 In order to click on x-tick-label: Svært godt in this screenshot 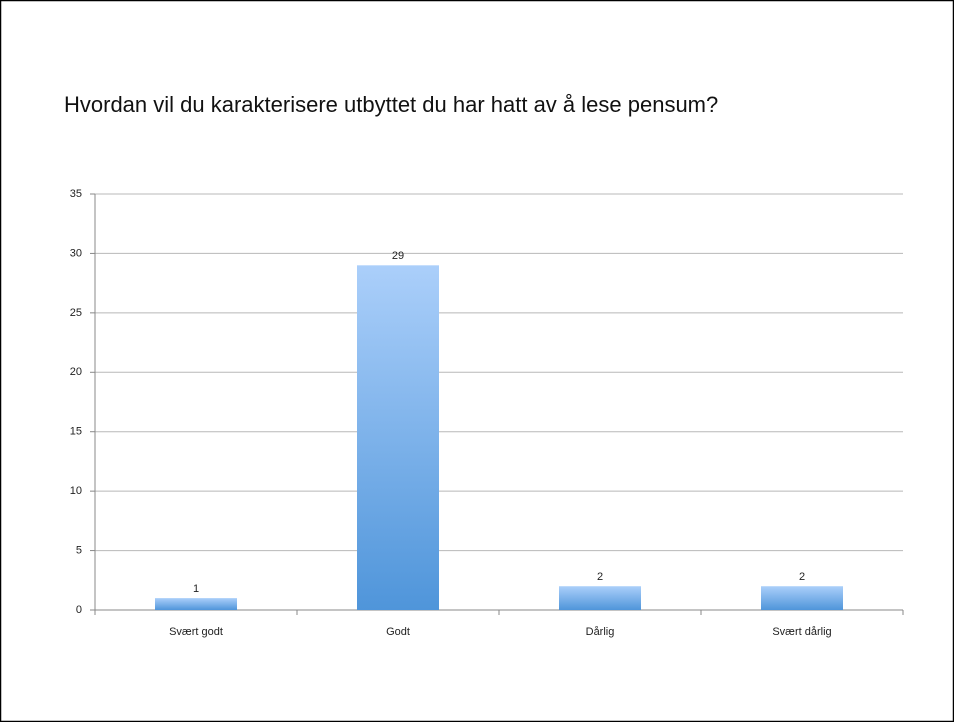, I will do `click(196, 632)`.